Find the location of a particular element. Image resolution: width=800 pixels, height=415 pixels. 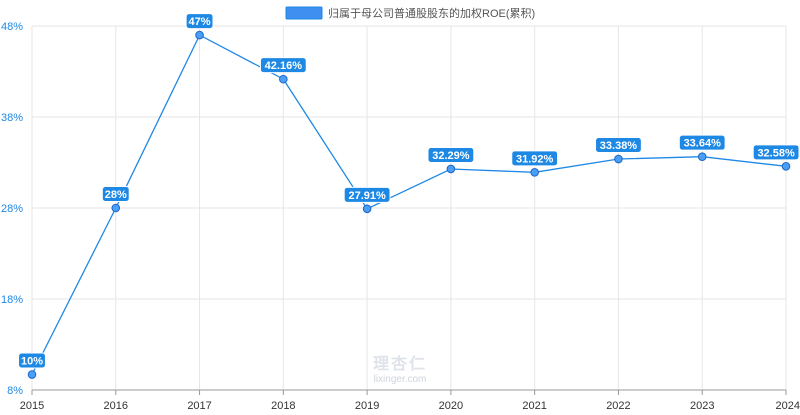

data-label-text: 42.16% is located at coordinates (284, 66).